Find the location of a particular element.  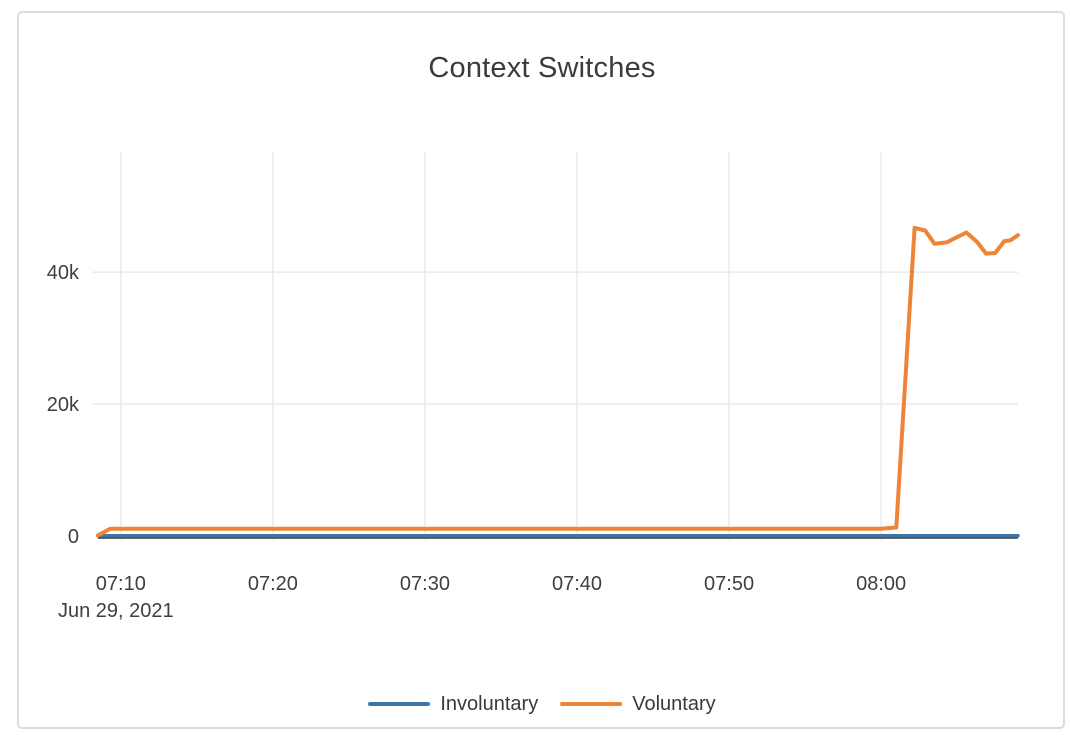

x-tick-label: 07:30 is located at coordinates (425, 584).